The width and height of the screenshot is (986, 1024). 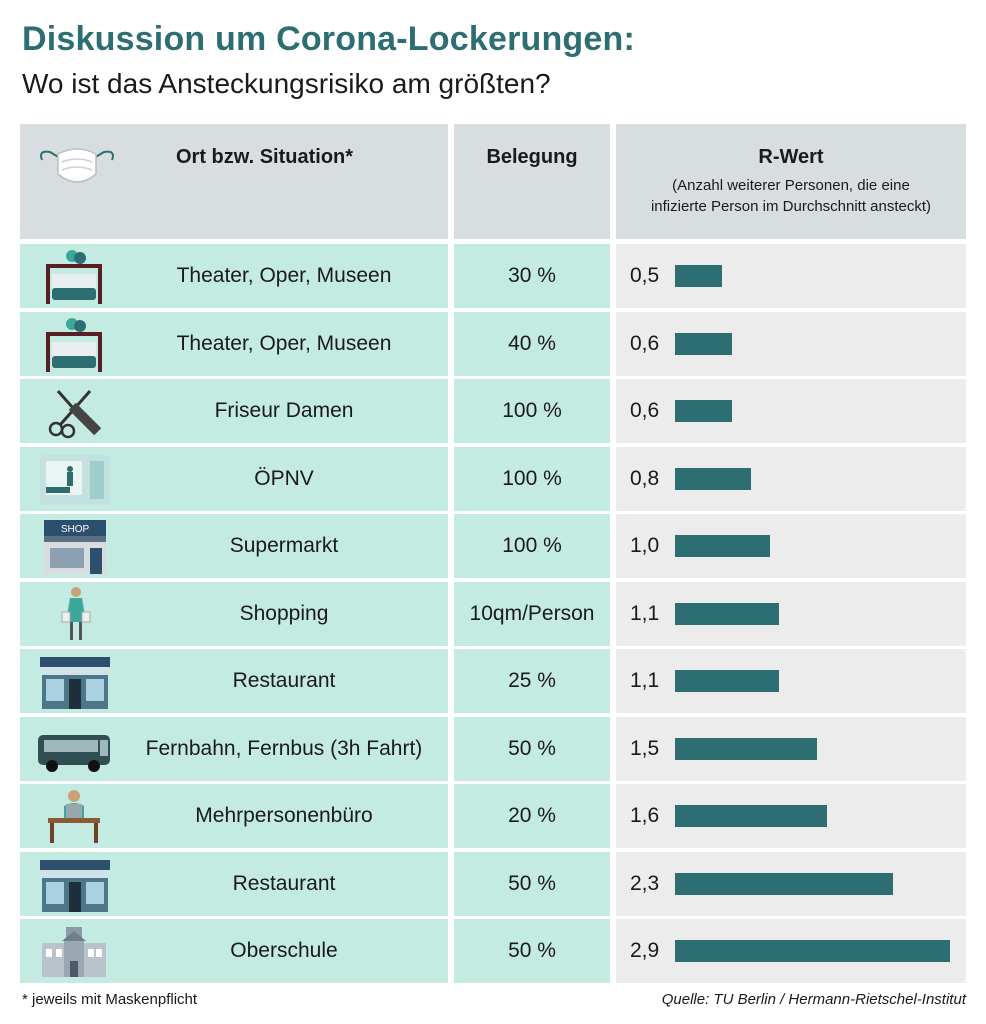 I want to click on header-cell-occupancy: Belegung, so click(x=532, y=181).